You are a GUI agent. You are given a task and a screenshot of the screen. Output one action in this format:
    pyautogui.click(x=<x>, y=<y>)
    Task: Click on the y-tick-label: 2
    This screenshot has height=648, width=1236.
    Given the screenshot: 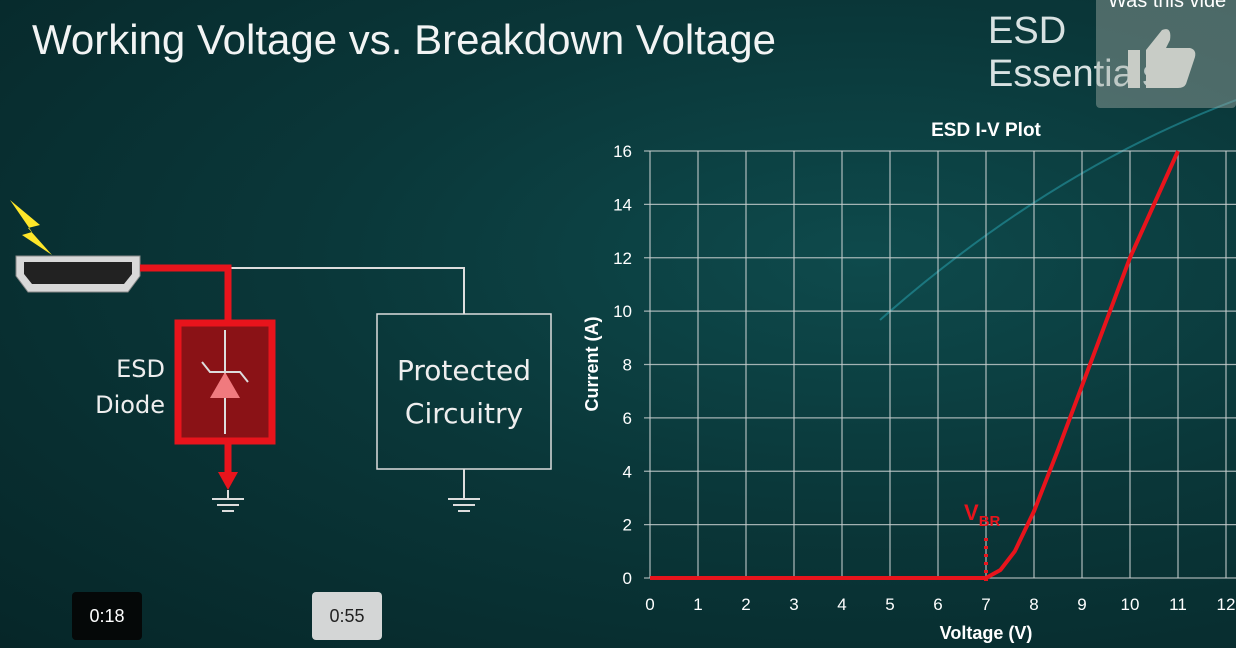 What is the action you would take?
    pyautogui.click(x=627, y=525)
    